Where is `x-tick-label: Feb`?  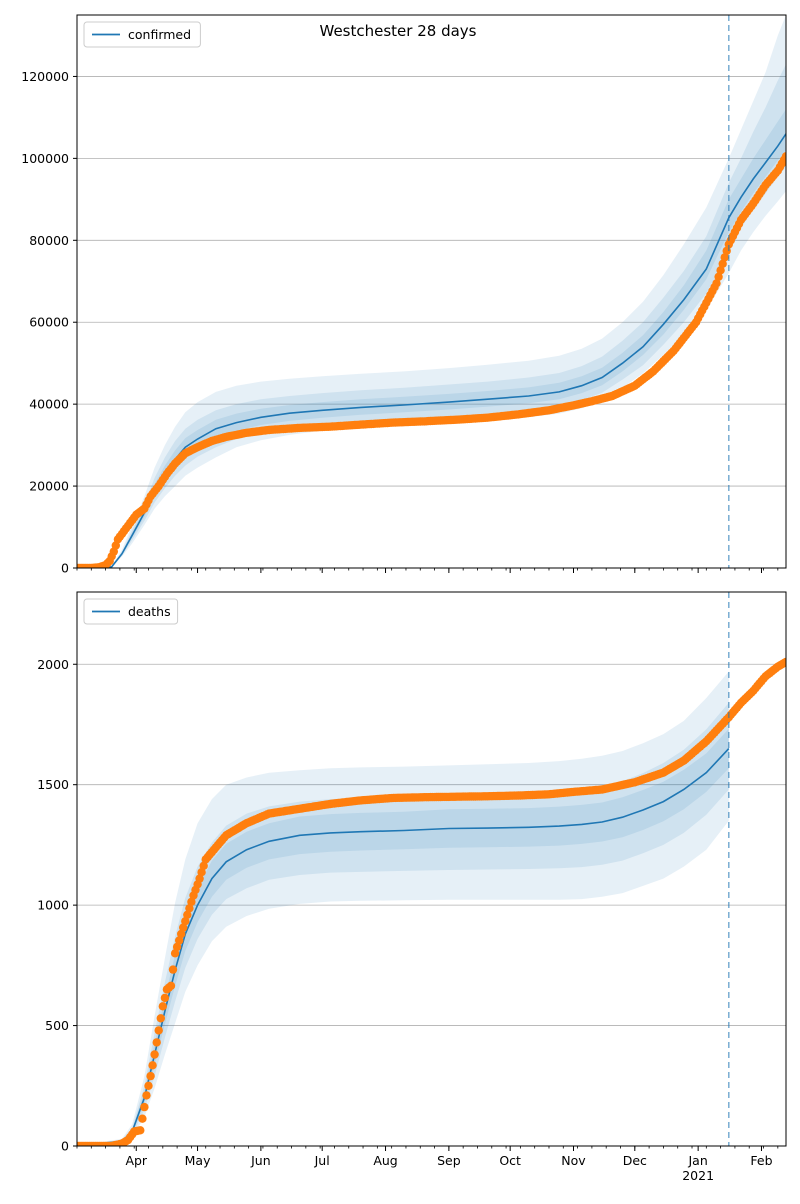
x-tick-label: Feb is located at coordinates (761, 1160).